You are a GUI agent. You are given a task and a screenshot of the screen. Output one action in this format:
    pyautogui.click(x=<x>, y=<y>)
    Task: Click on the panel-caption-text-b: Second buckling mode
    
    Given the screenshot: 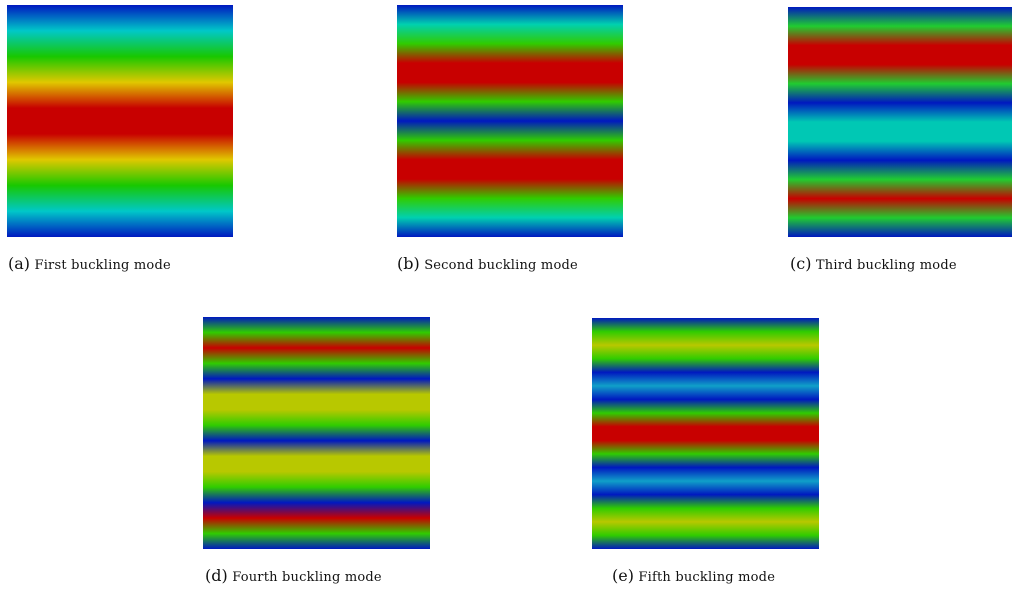 What is the action you would take?
    pyautogui.click(x=501, y=265)
    